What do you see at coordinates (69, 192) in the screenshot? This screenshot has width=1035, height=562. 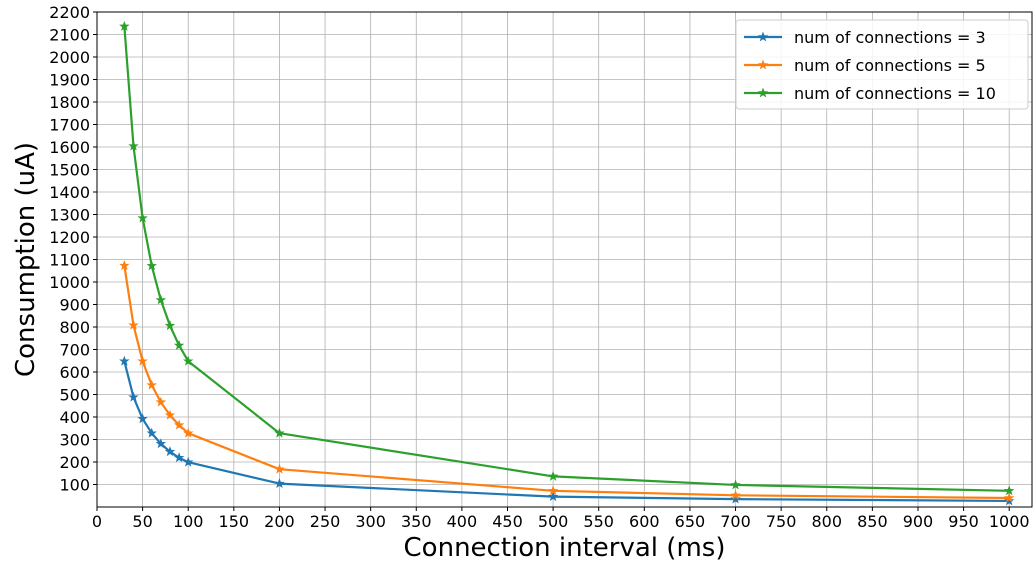 I see `y-tick-label: 1400` at bounding box center [69, 192].